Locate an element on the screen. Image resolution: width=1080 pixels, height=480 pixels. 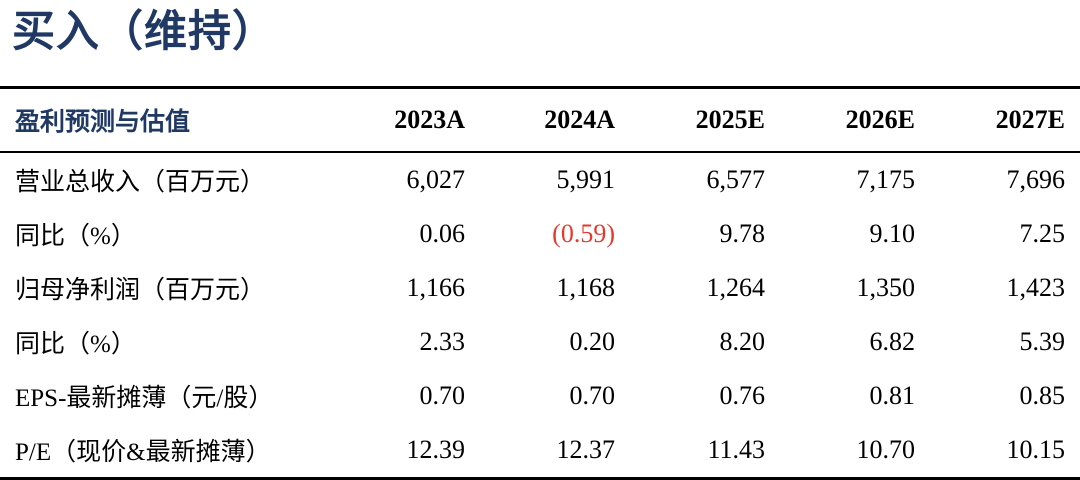
cell-value: 0.76 is located at coordinates (742, 396).